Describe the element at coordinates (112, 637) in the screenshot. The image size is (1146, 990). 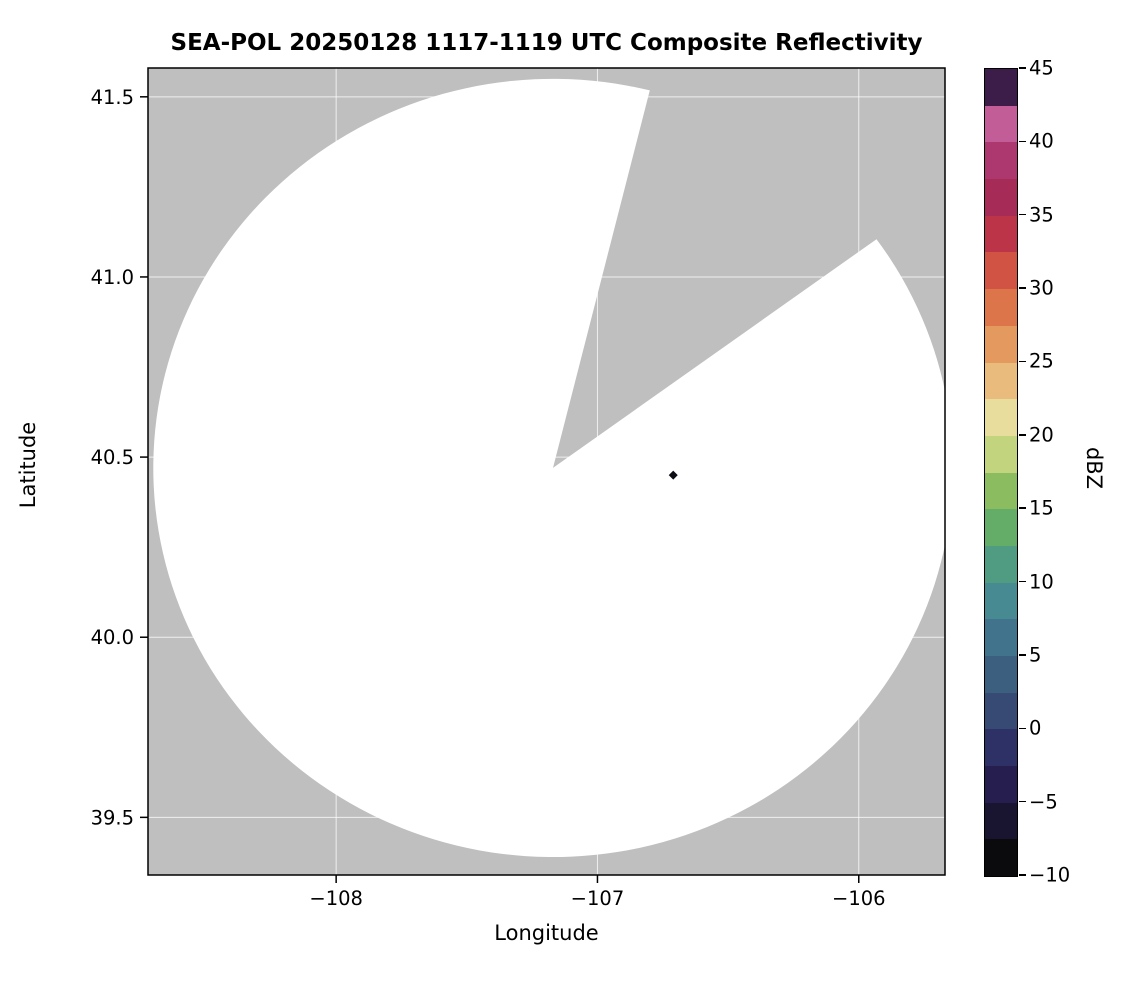
I see `y-tick-label: 40.0` at that location.